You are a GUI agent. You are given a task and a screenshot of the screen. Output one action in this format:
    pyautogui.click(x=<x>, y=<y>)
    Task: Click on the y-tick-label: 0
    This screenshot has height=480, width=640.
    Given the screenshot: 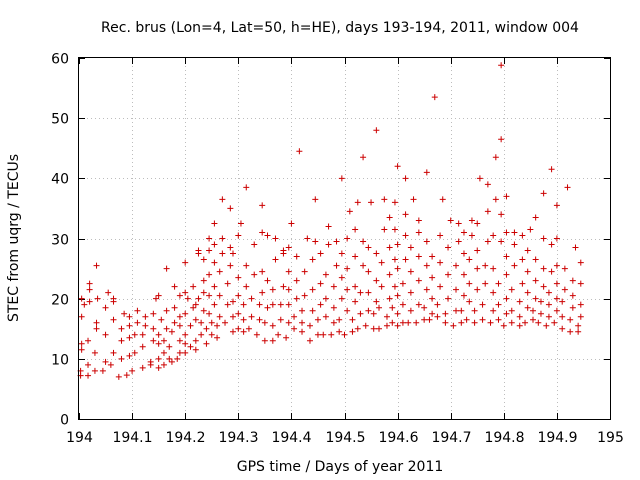 What is the action you would take?
    pyautogui.click(x=64, y=421)
    